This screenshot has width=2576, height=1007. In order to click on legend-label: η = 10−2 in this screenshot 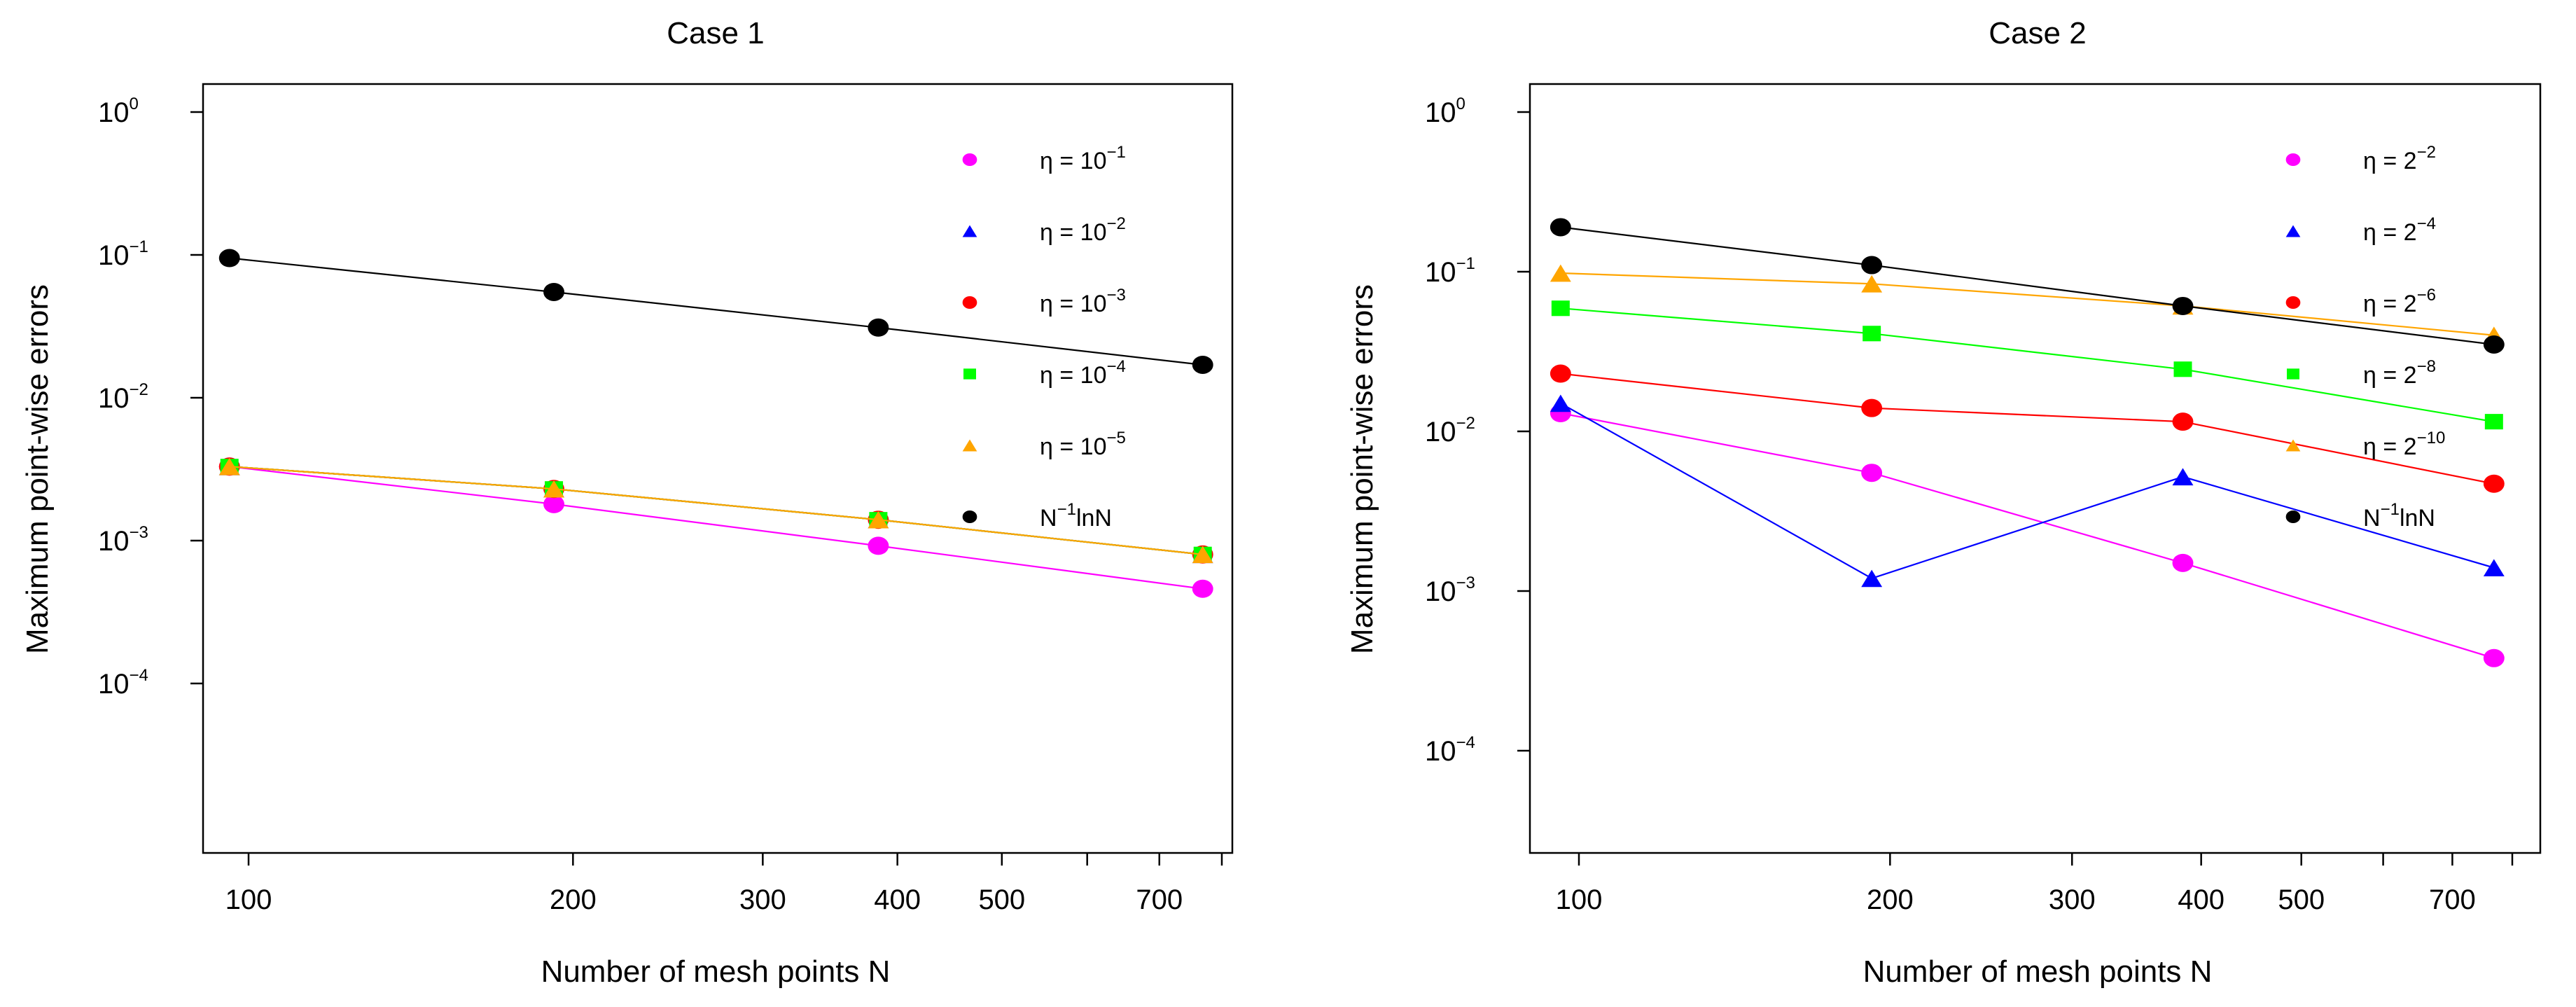, I will do `click(1083, 230)`.